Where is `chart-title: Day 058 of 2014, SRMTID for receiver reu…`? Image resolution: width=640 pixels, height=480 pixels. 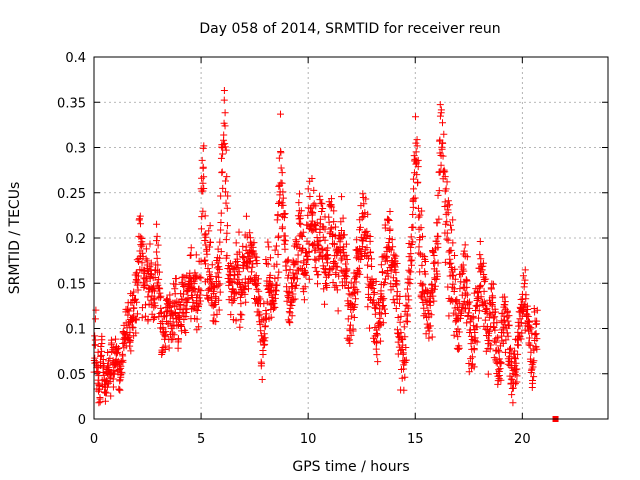 chart-title: Day 058 of 2014, SRMTID for receiver reu… is located at coordinates (349, 29).